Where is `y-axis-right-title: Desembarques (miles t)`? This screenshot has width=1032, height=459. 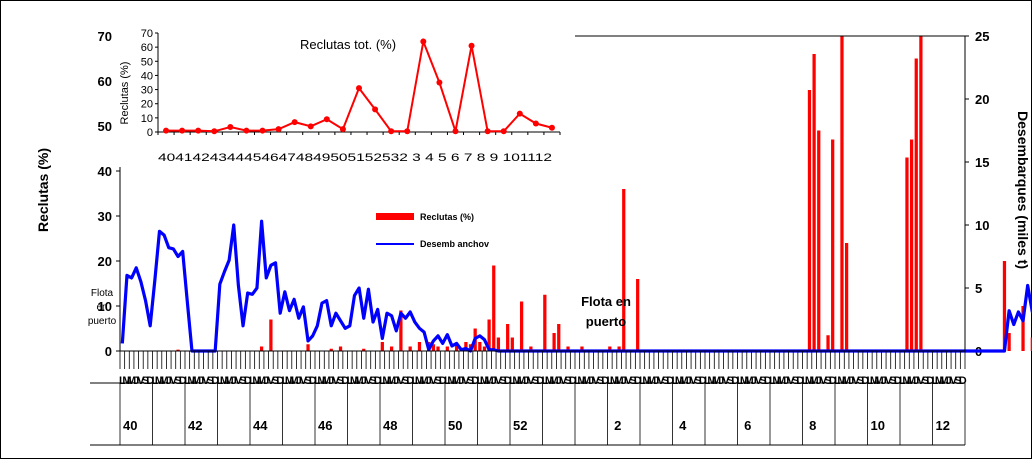 y-axis-right-title: Desembarques (miles t) is located at coordinates (1023, 190).